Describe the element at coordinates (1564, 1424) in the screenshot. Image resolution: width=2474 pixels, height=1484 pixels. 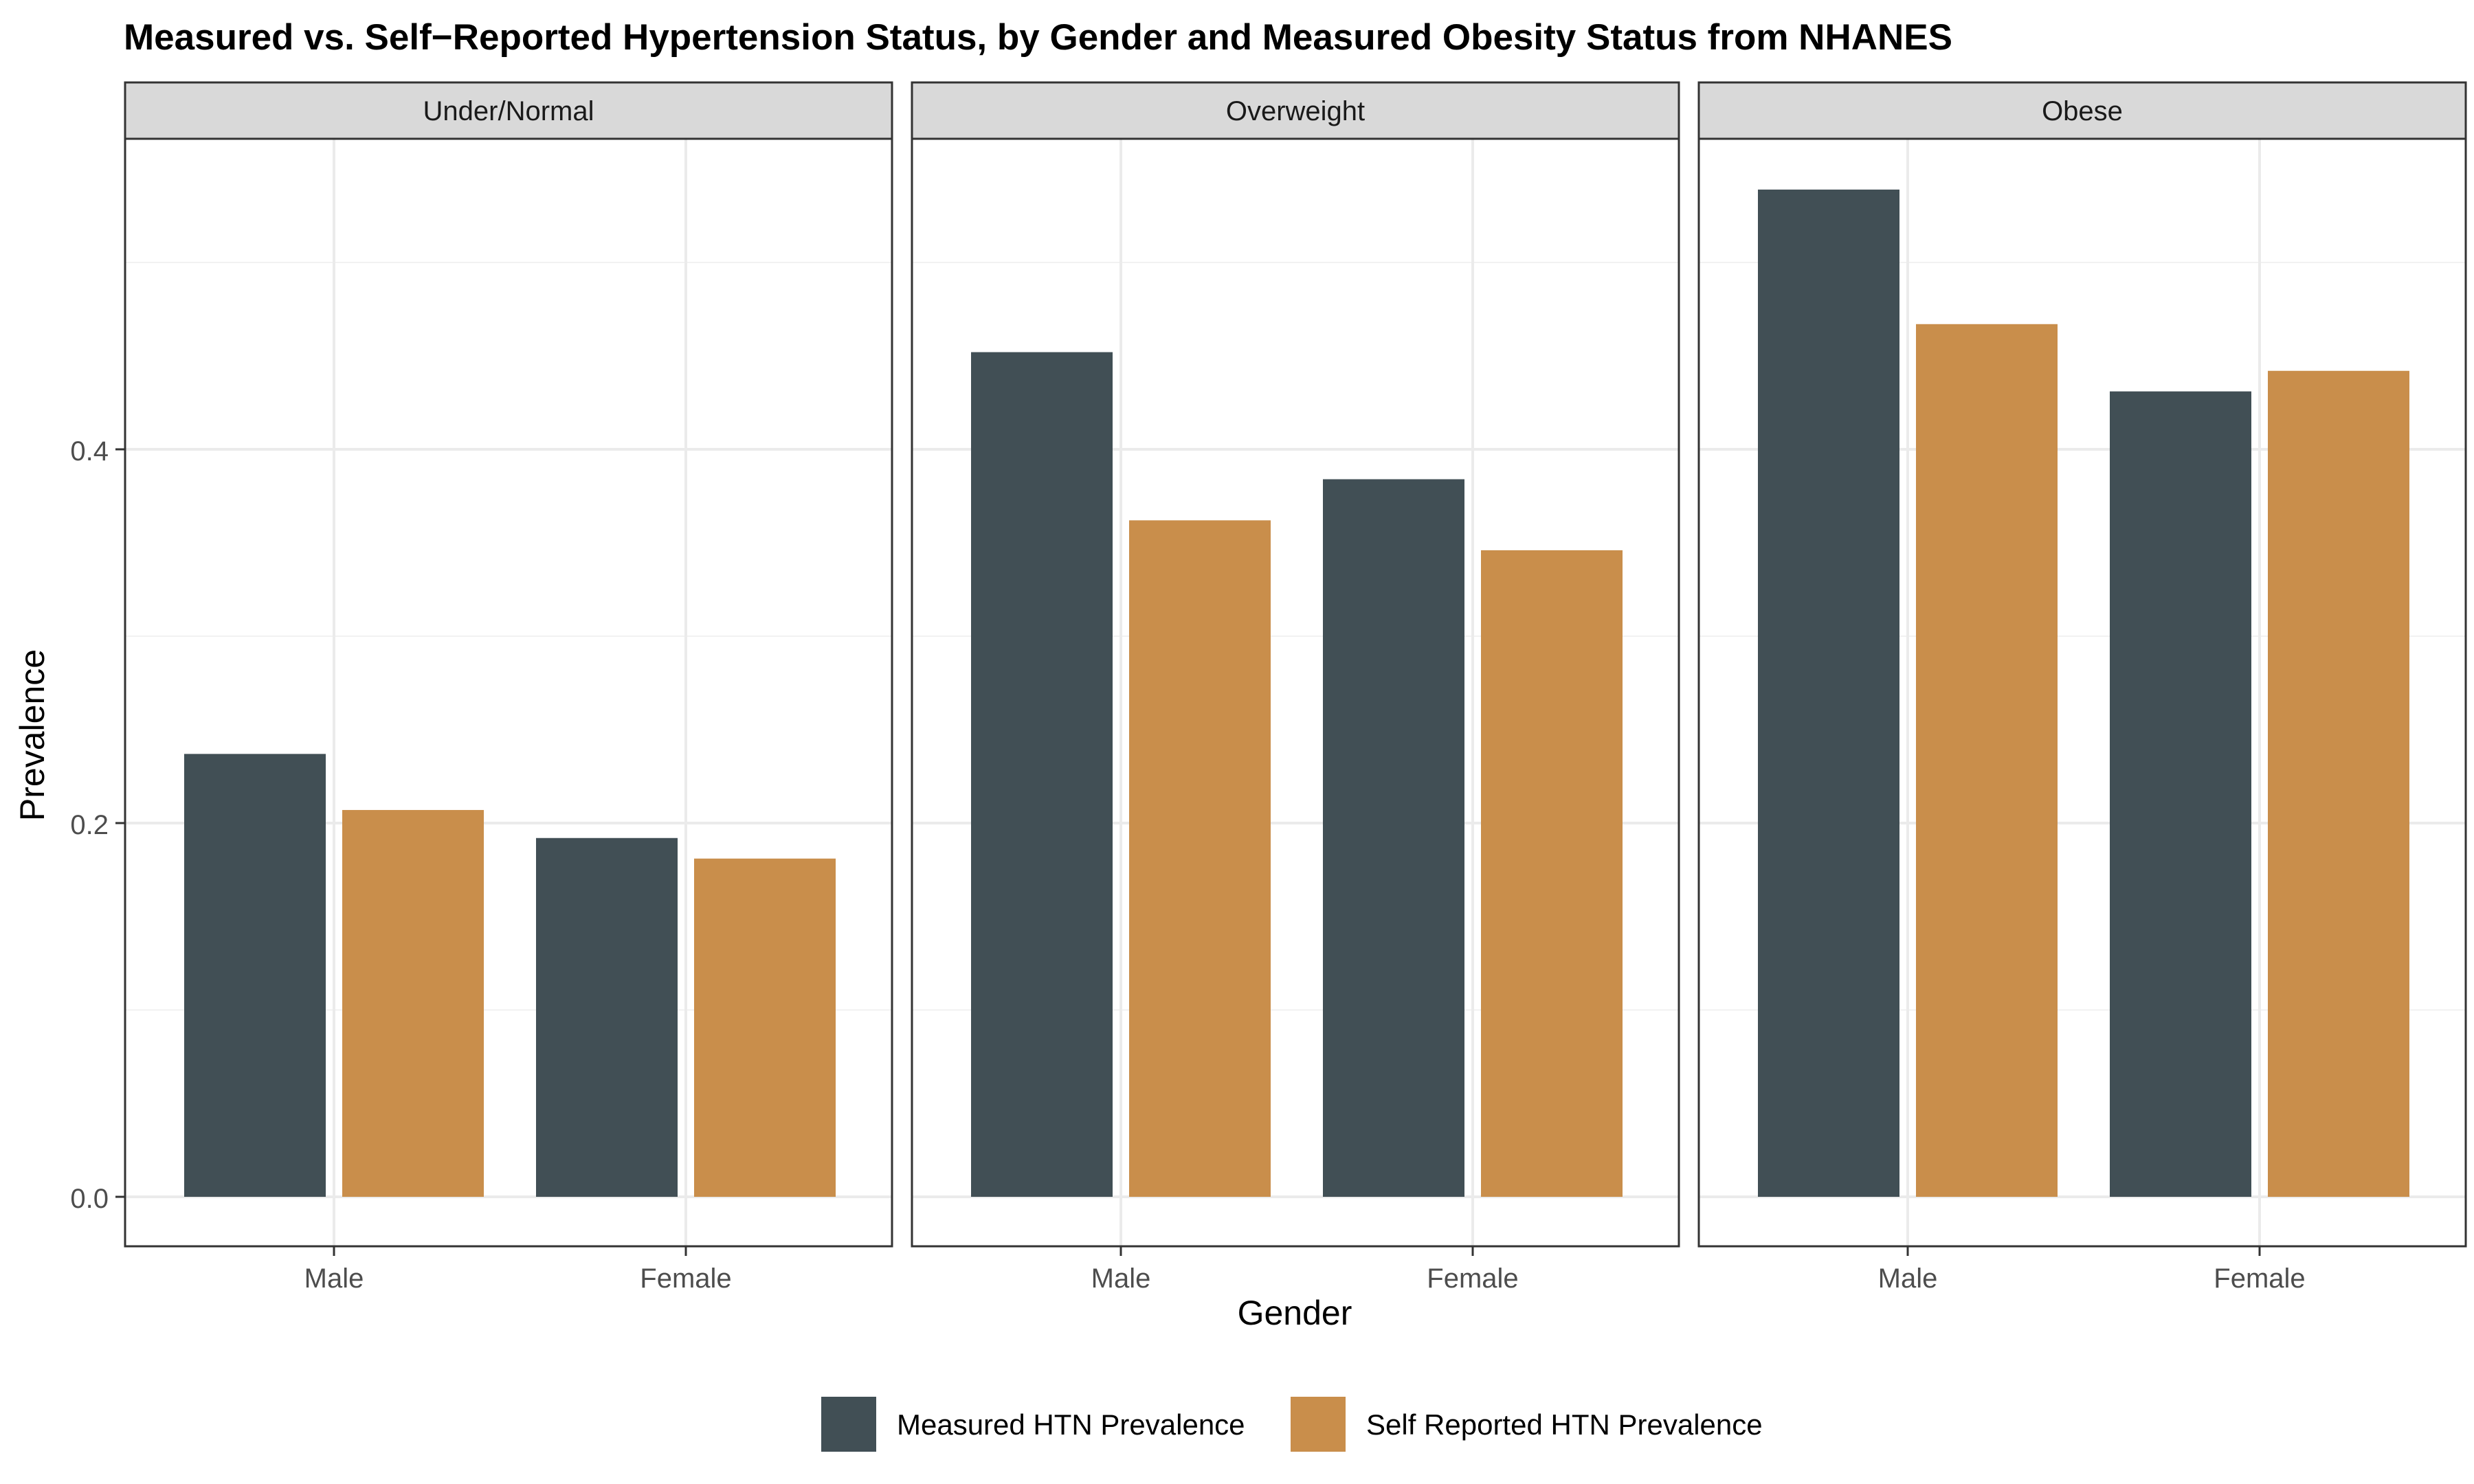
I see `legend-label: Self Reported HTN Prevalence` at that location.